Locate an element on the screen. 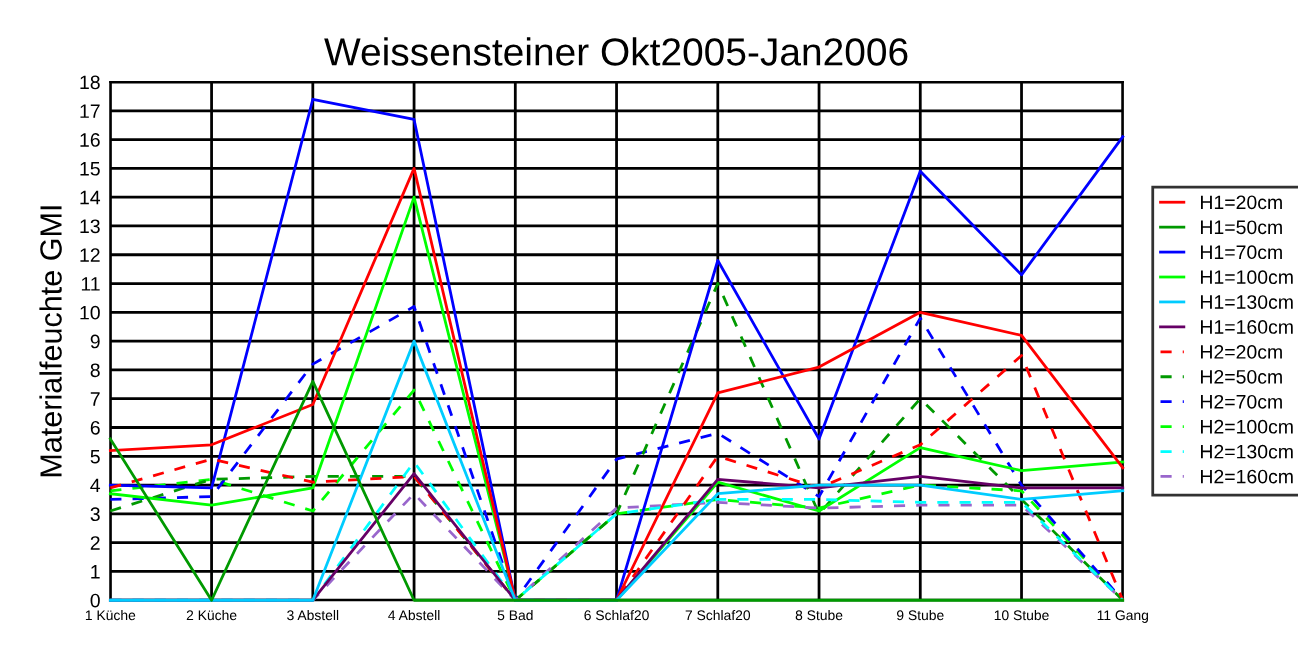 The width and height of the screenshot is (1298, 656). y-axis-title: Materialfeuchte GMI is located at coordinates (50, 341).